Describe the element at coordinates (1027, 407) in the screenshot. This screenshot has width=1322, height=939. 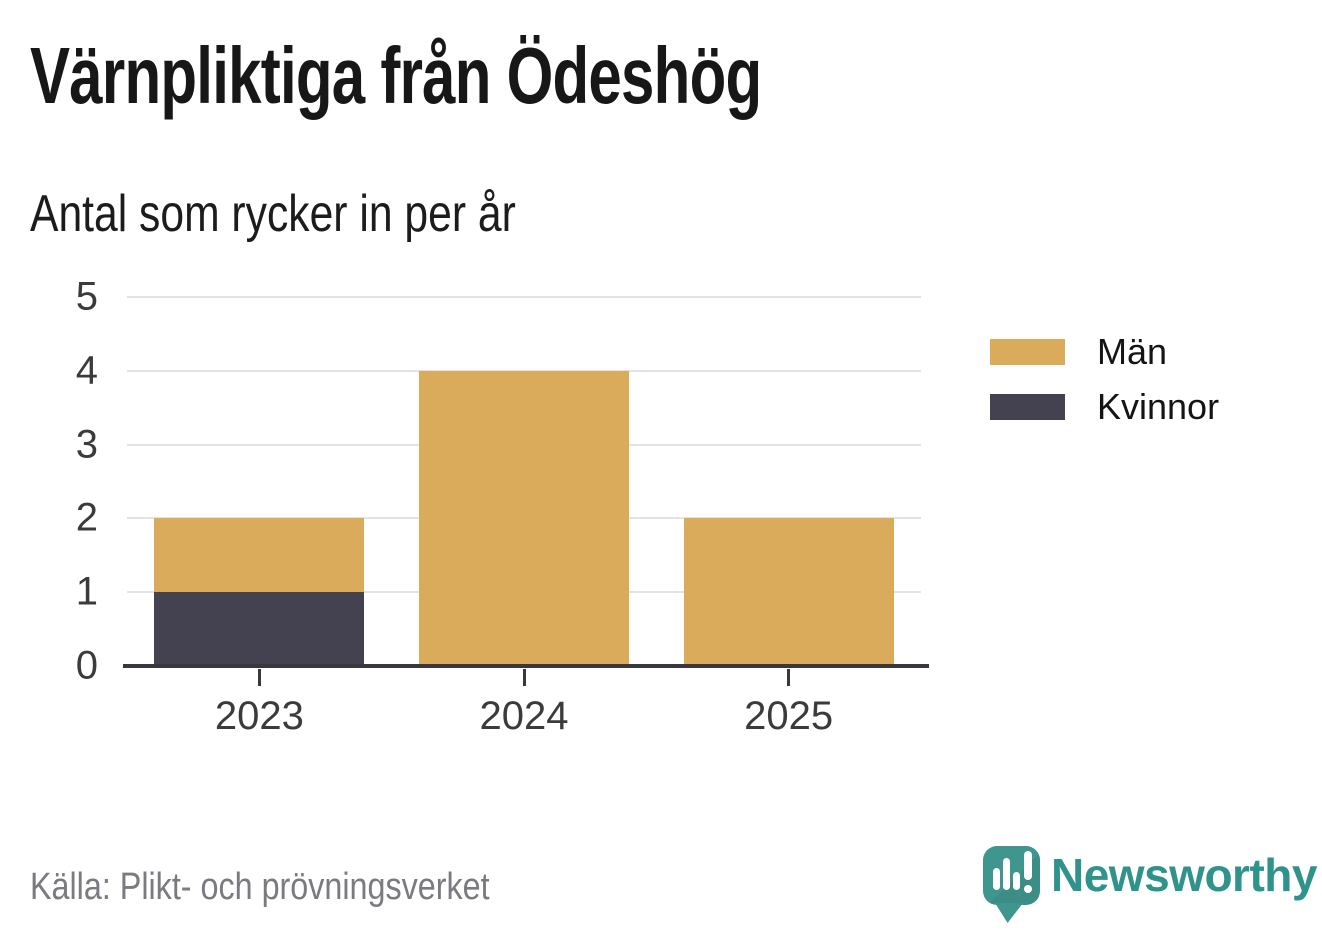
I see `legend-swatch-women` at that location.